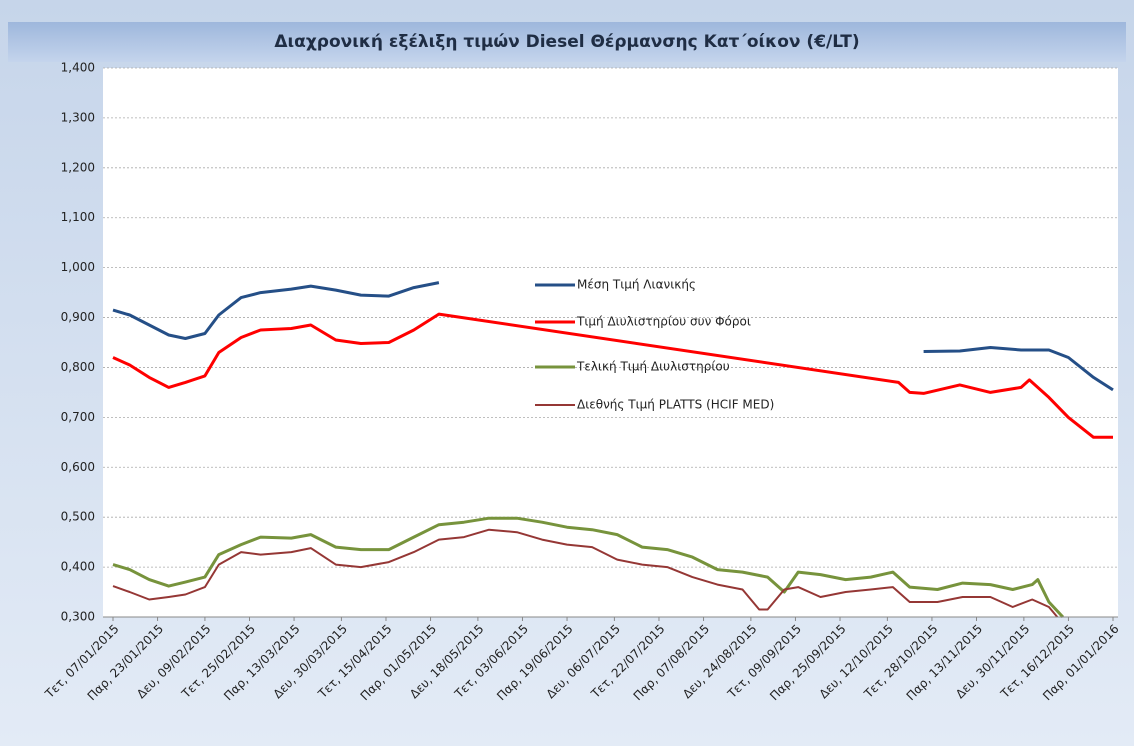 The height and width of the screenshot is (746, 1134). Describe the element at coordinates (78, 317) in the screenshot. I see `y-tick-label: 0,900` at that location.